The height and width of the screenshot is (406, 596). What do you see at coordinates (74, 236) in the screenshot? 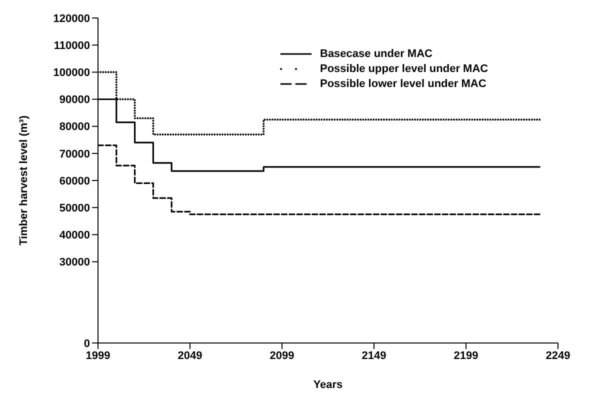
I see `y-tick-label: 40000` at bounding box center [74, 236].